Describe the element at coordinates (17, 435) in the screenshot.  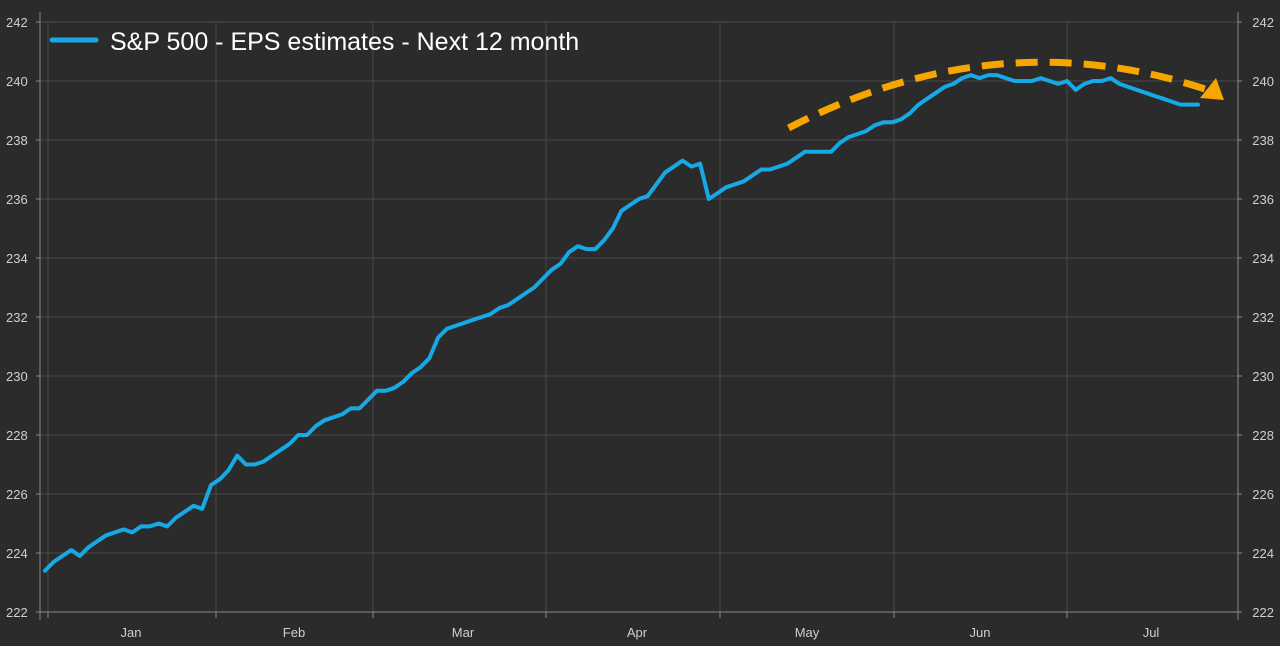
I see `y-tick-label-left: 228` at that location.